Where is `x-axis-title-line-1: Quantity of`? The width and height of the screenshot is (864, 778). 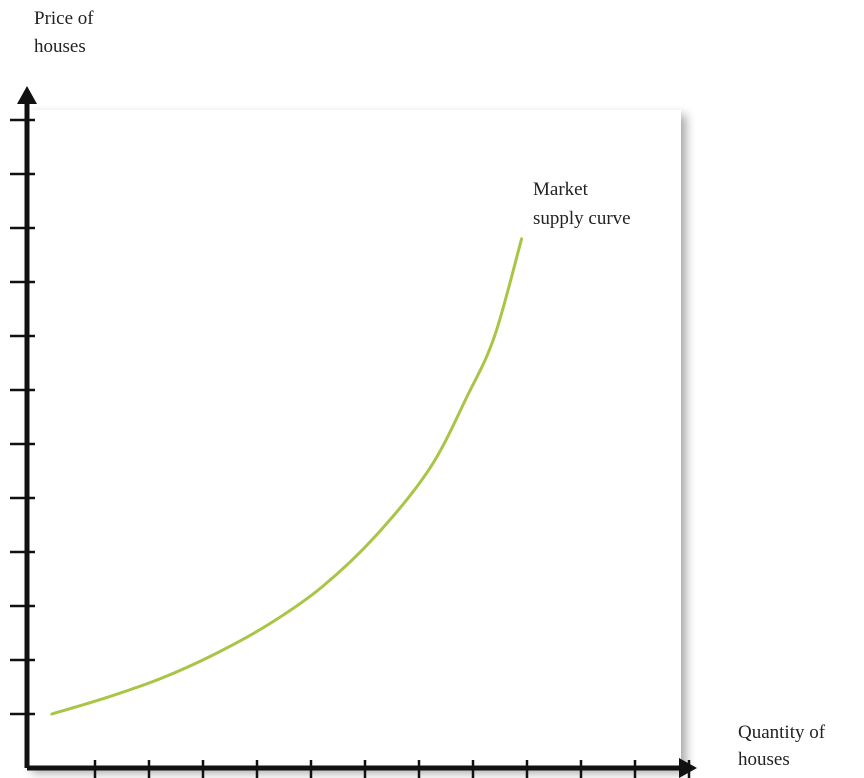 x-axis-title-line-1: Quantity of is located at coordinates (782, 732).